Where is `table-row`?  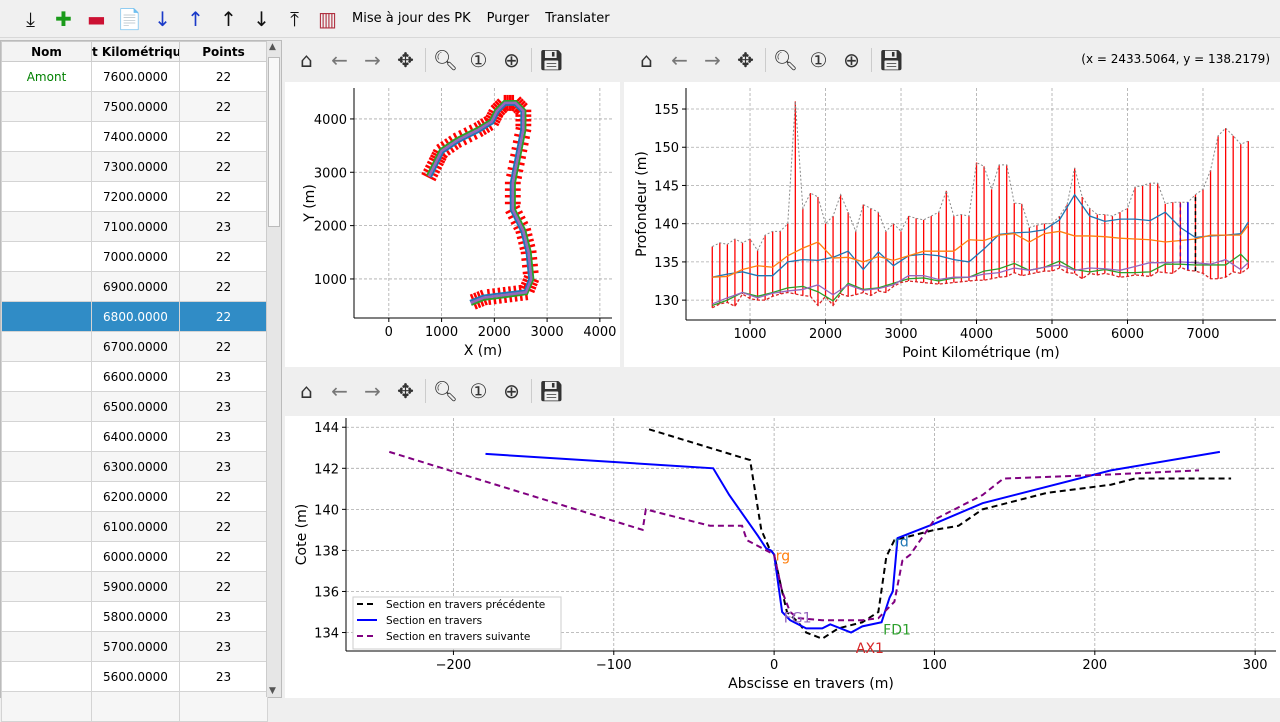 table-row is located at coordinates (134, 706).